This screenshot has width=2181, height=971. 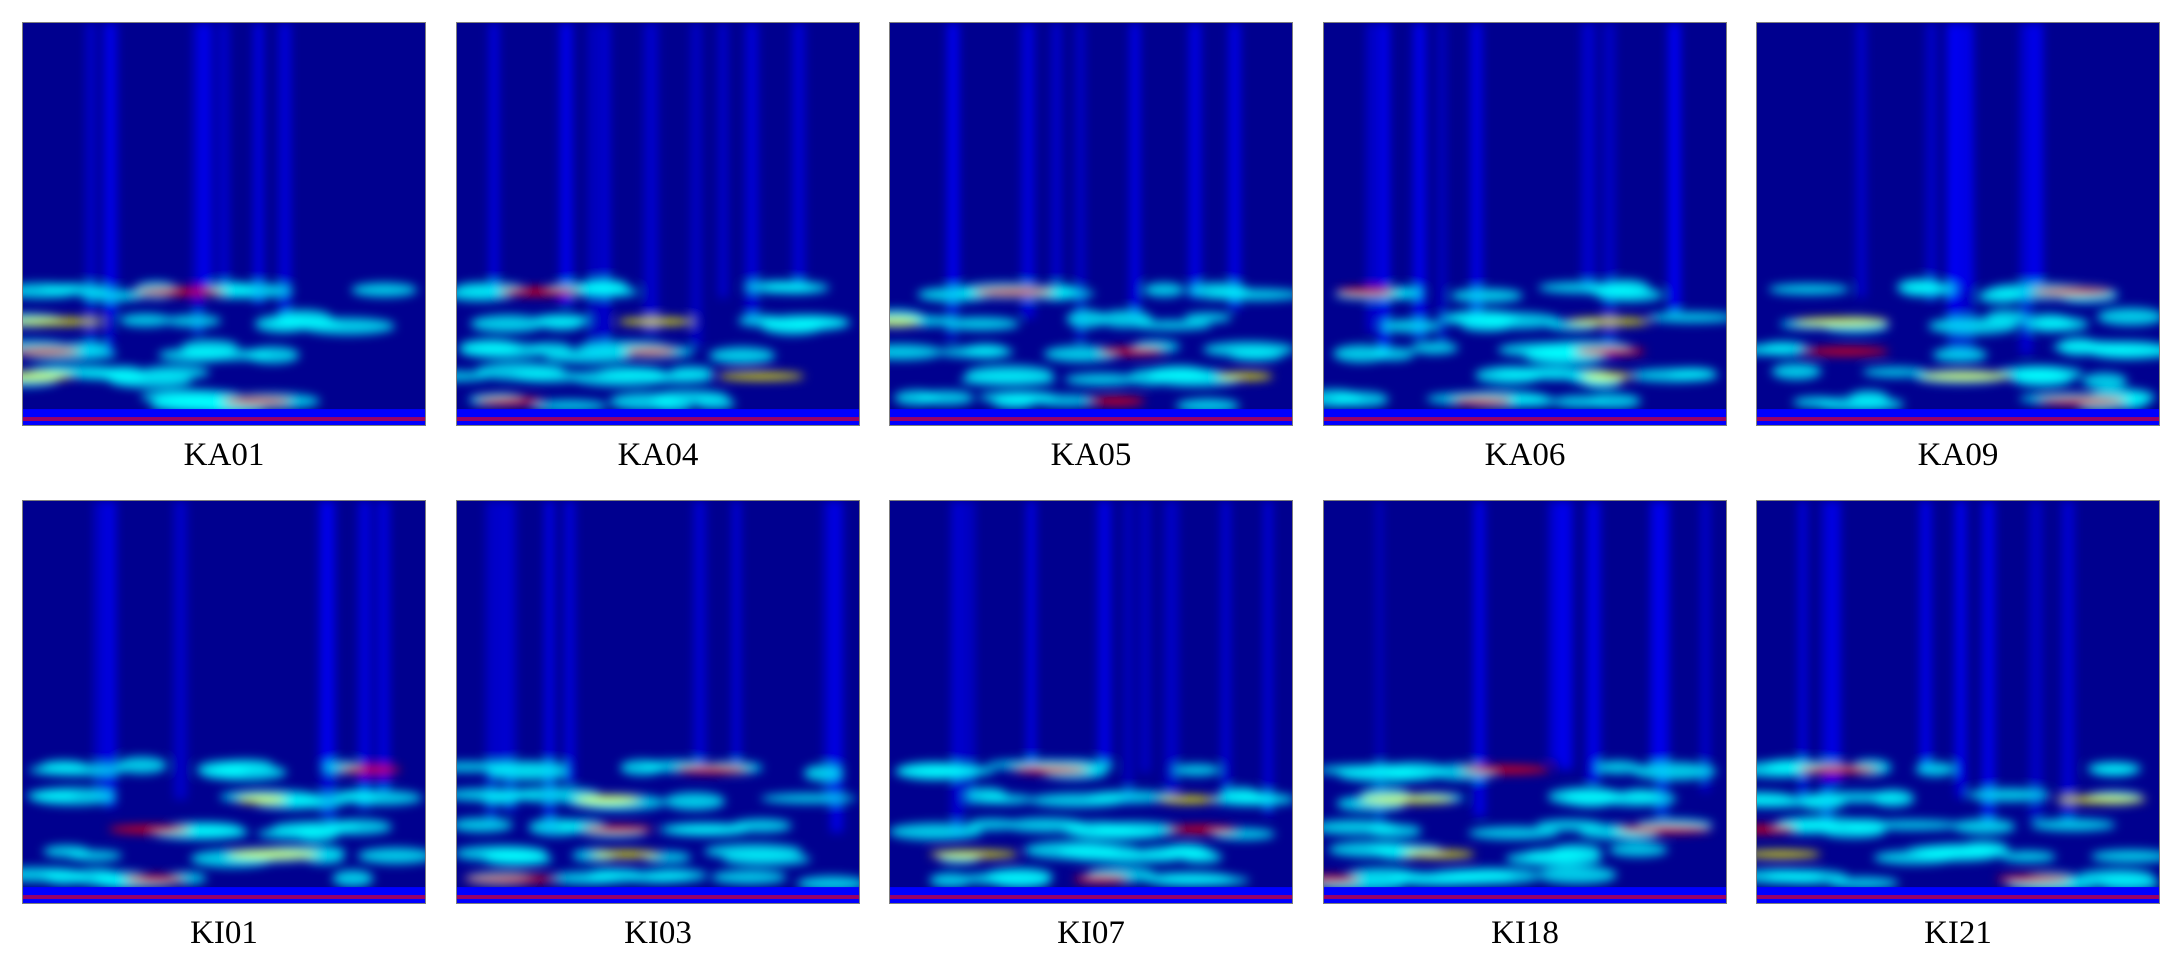 I want to click on scalogram-panel-ka04: KA04, so click(x=658, y=247).